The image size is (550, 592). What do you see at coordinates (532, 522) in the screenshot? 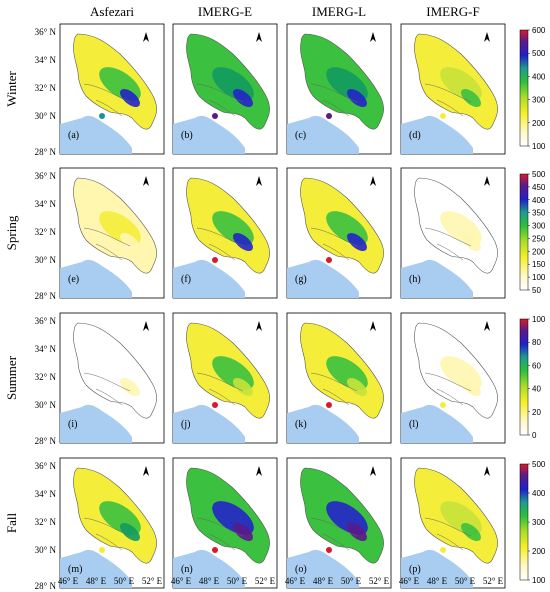
I see `colorbar: 500 400 300 200 100` at bounding box center [532, 522].